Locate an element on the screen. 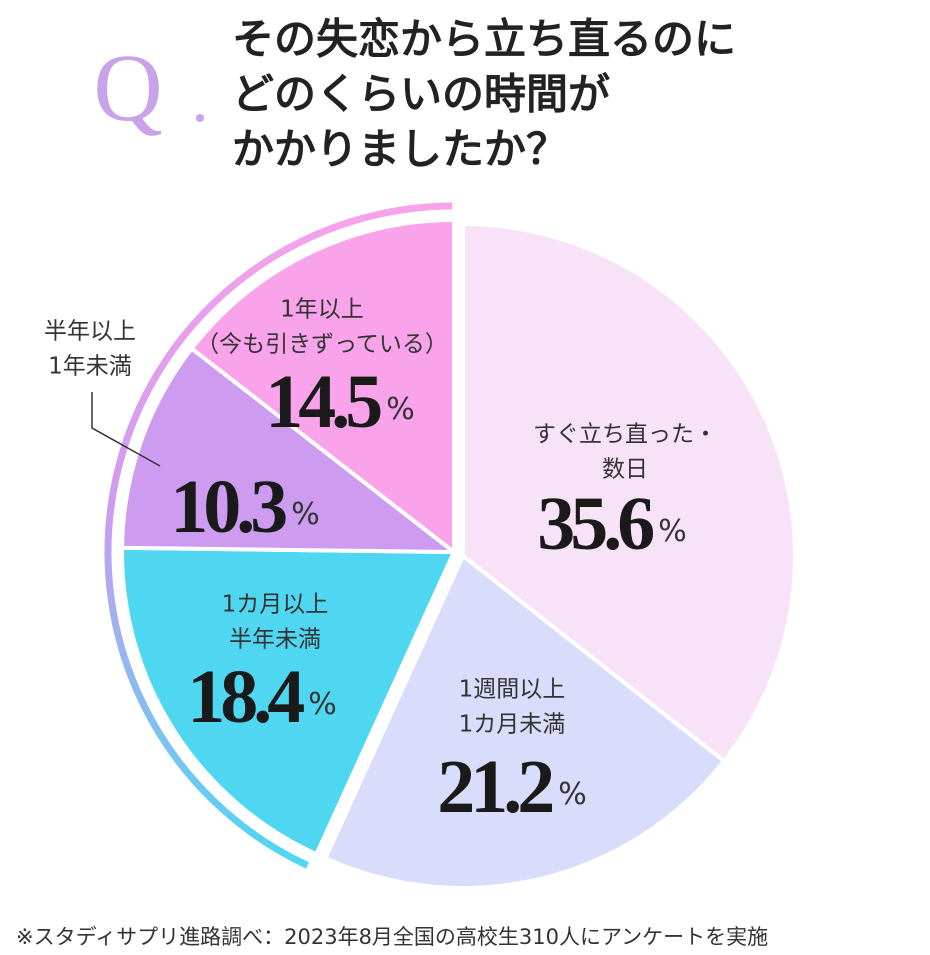 The width and height of the screenshot is (930, 955). source: ※スタディサプリ進路調べ：2023年8月全国の高校生310人にアンケートを実施 is located at coordinates (392, 937).